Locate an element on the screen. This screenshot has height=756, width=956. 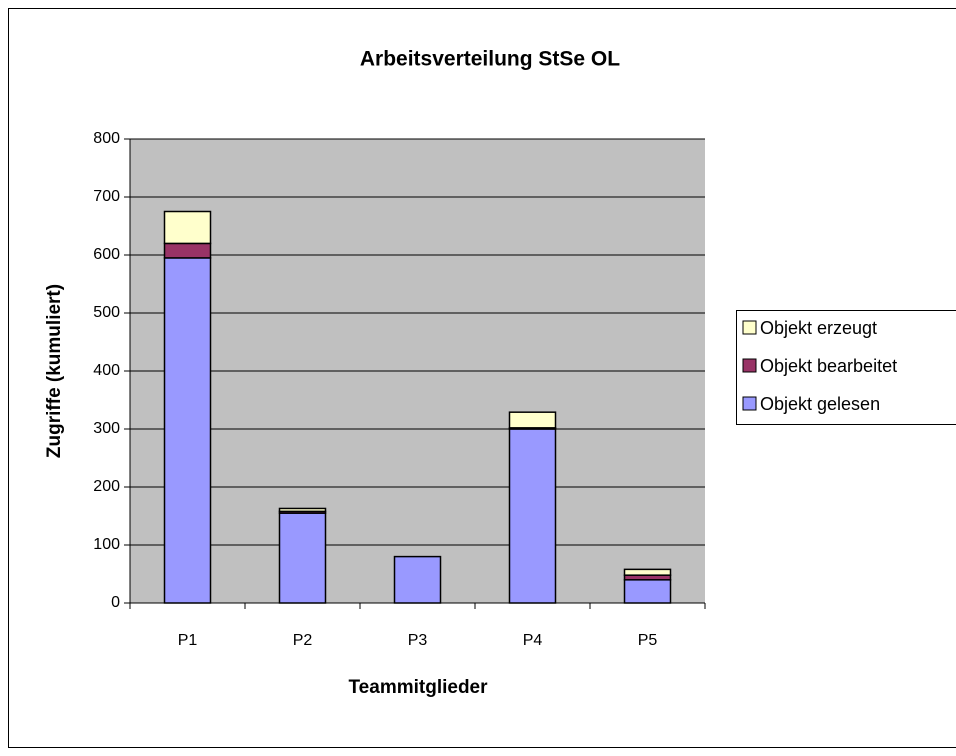
x-tick-label: P3 is located at coordinates (418, 640).